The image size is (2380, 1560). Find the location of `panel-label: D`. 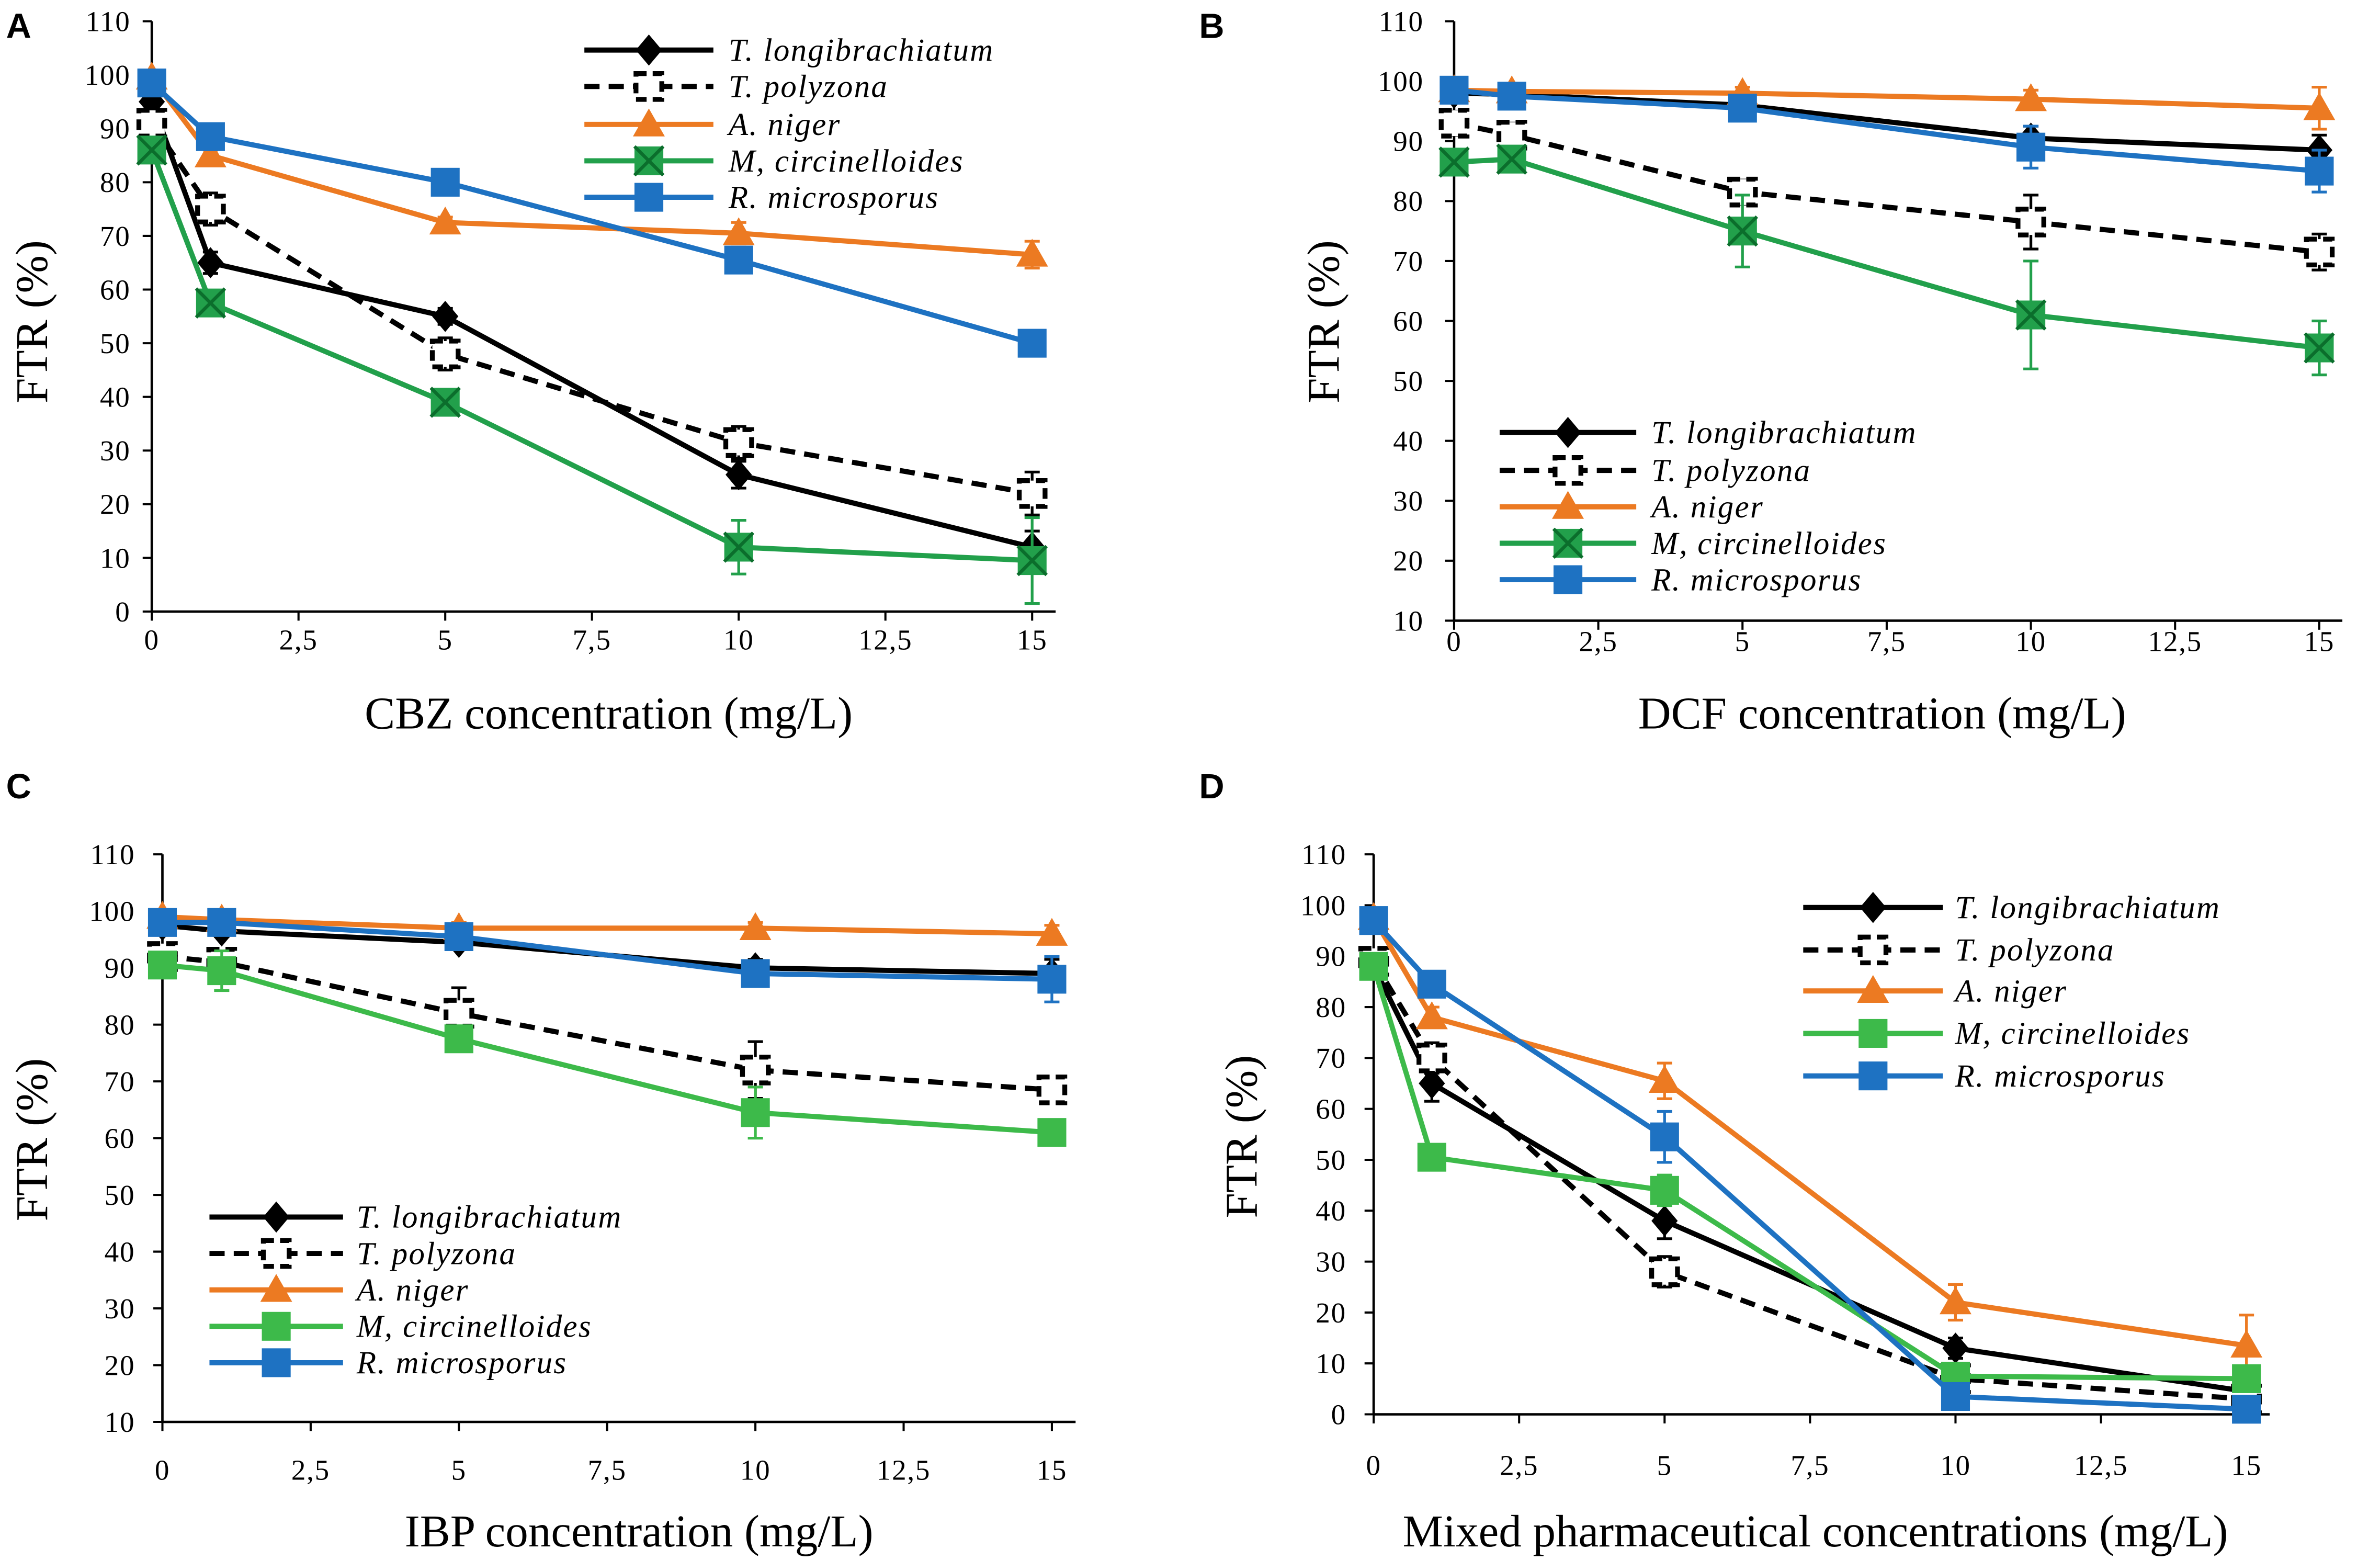

panel-label: D is located at coordinates (1212, 787).